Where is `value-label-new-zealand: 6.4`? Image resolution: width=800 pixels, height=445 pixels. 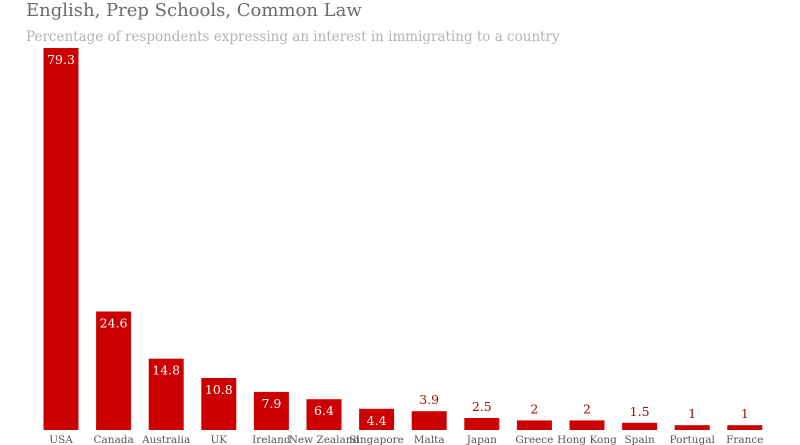
value-label-new-zealand: 6.4 is located at coordinates (324, 410).